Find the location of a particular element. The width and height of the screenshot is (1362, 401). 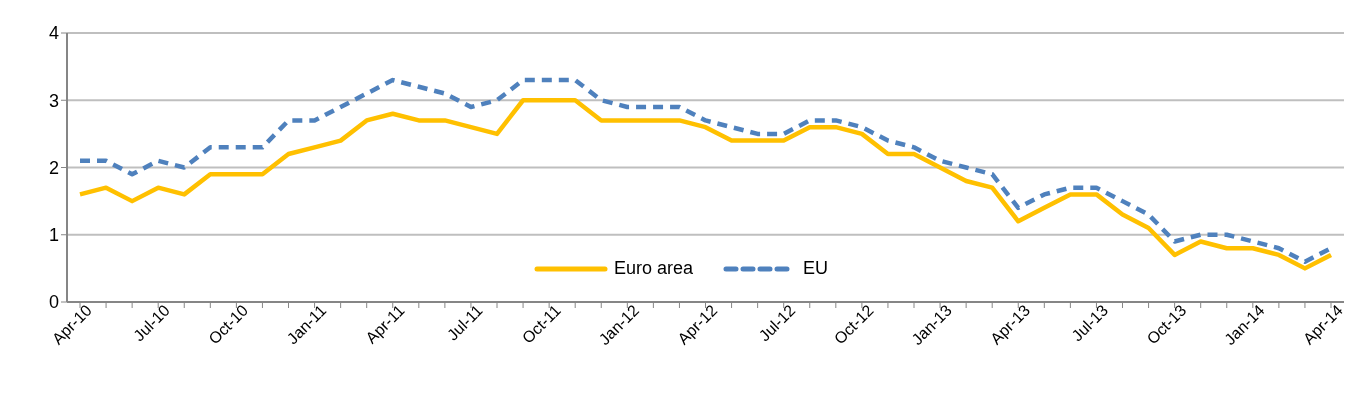

y-tick-label: 4 is located at coordinates (53, 33).